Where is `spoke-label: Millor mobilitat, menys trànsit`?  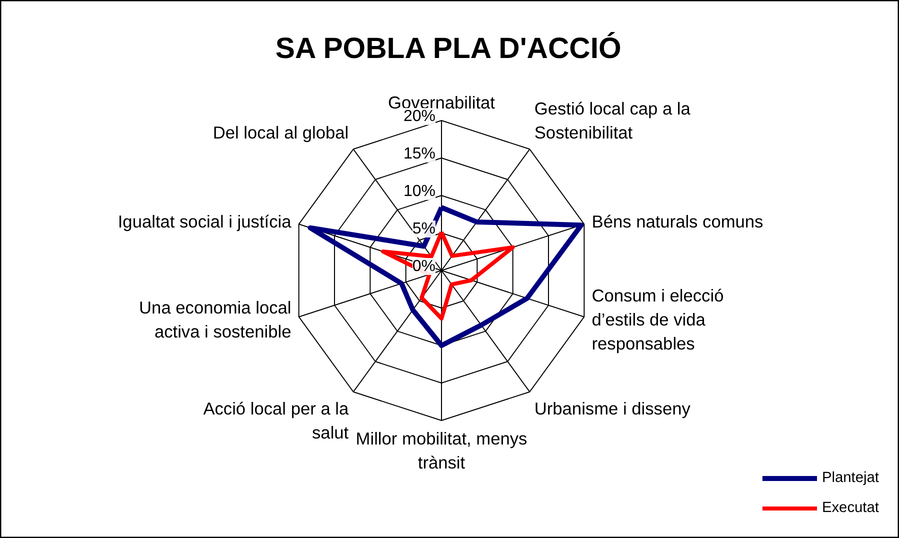 spoke-label: Millor mobilitat, menys trànsit is located at coordinates (442, 450).